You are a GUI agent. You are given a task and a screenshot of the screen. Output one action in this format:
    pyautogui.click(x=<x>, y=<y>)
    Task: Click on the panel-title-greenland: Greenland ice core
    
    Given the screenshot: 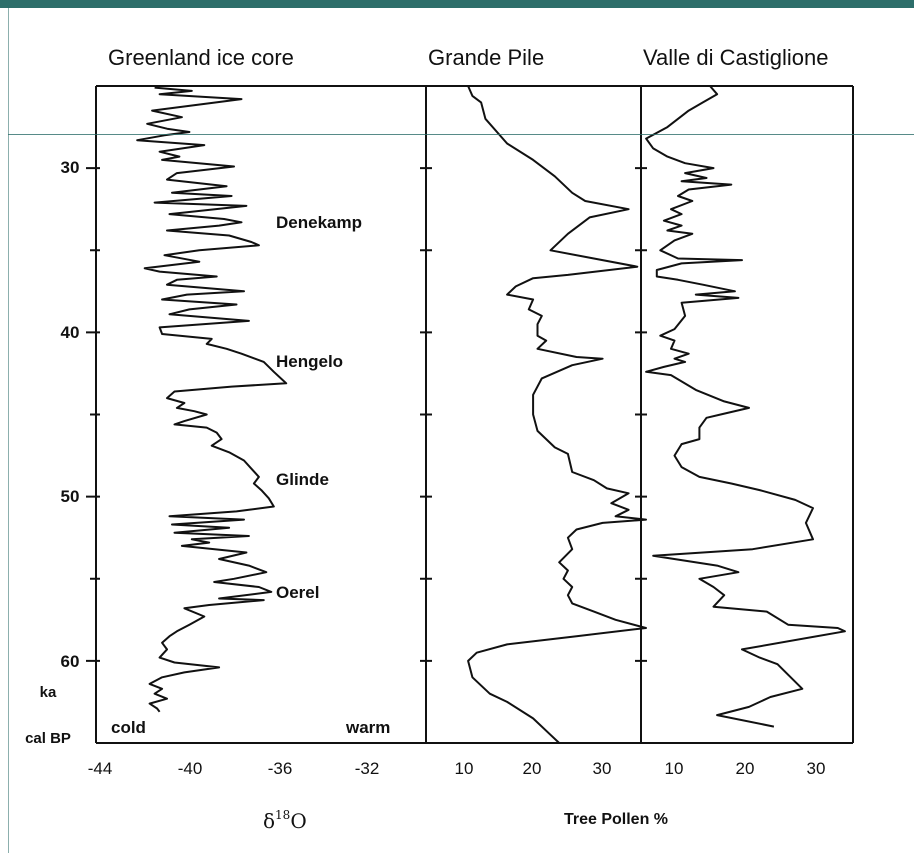 What is the action you would take?
    pyautogui.click(x=201, y=57)
    